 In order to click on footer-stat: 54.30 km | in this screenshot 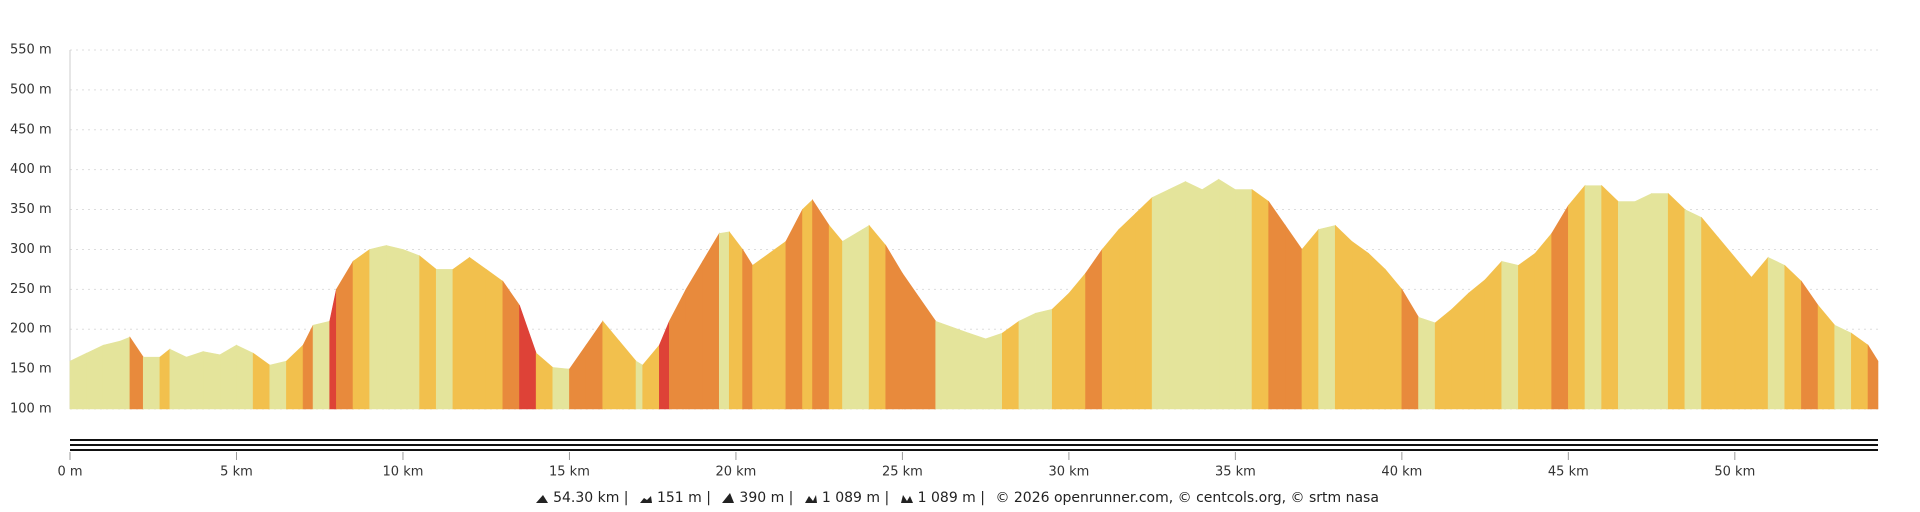, I will do `click(591, 498)`.